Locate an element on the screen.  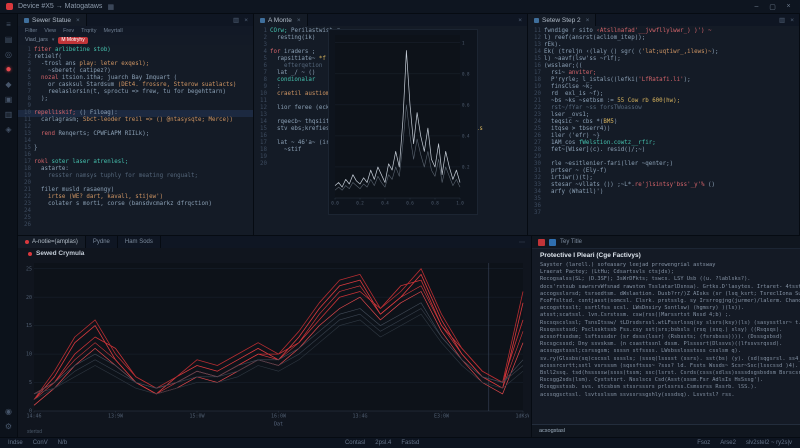
chart-tab-2: Ham Sods is located at coordinates (139, 242).